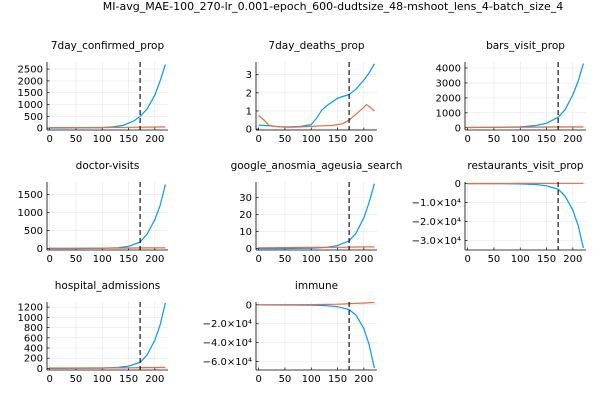 The height and width of the screenshot is (400, 600). What do you see at coordinates (436, 203) in the screenshot?
I see `y-tick-label: −1.0×10⁴` at bounding box center [436, 203].